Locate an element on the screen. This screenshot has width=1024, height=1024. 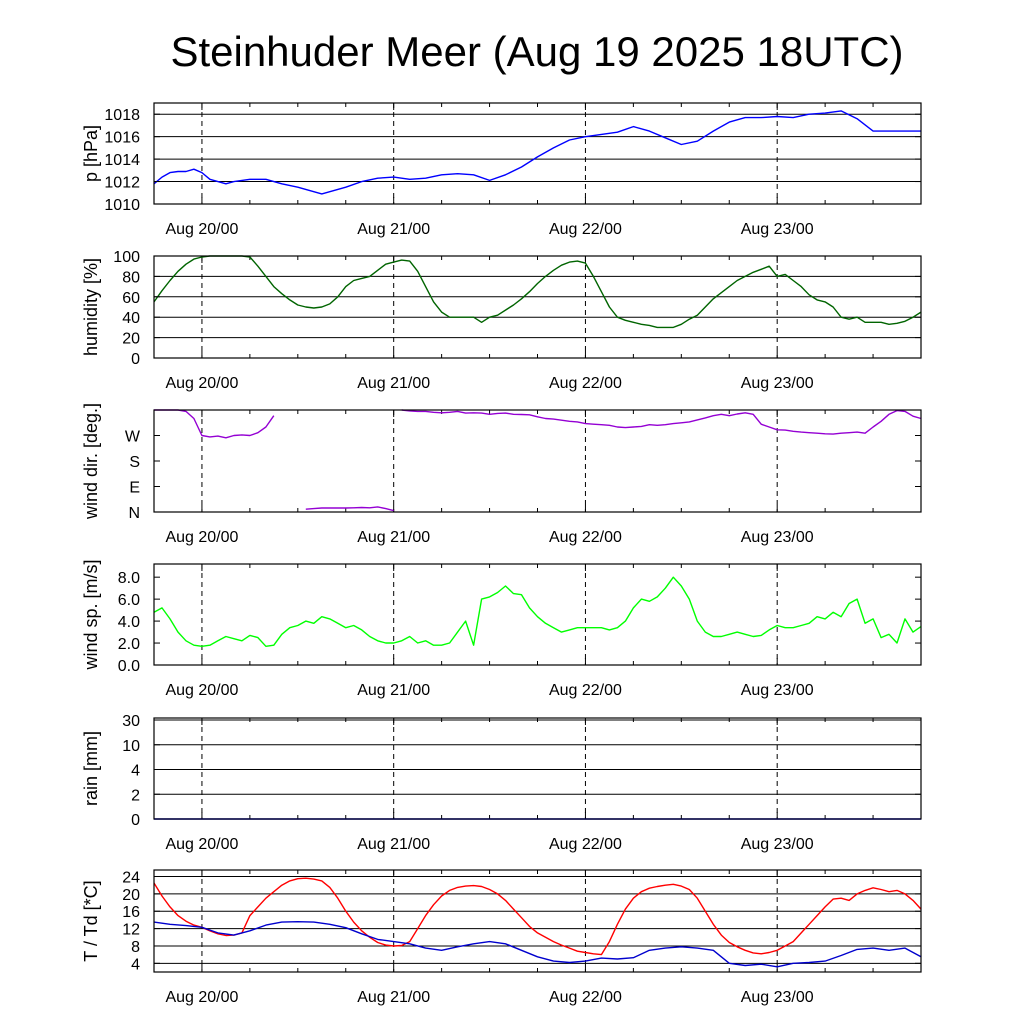
y-axis-label: rain [mm] is located at coordinates (91, 768).